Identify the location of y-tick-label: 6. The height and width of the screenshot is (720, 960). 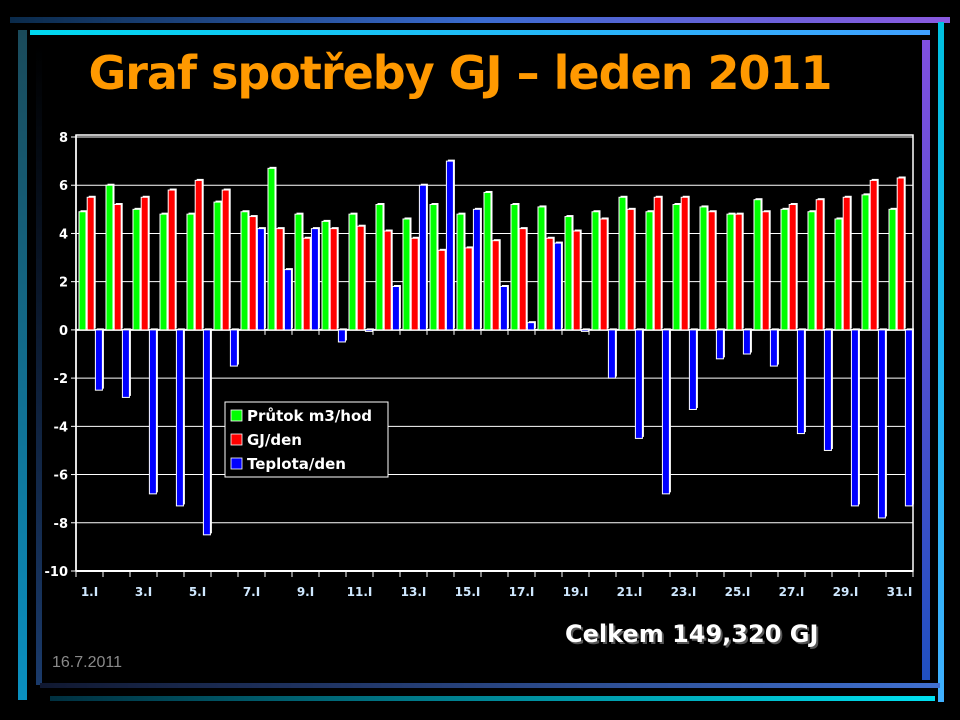
(63, 186).